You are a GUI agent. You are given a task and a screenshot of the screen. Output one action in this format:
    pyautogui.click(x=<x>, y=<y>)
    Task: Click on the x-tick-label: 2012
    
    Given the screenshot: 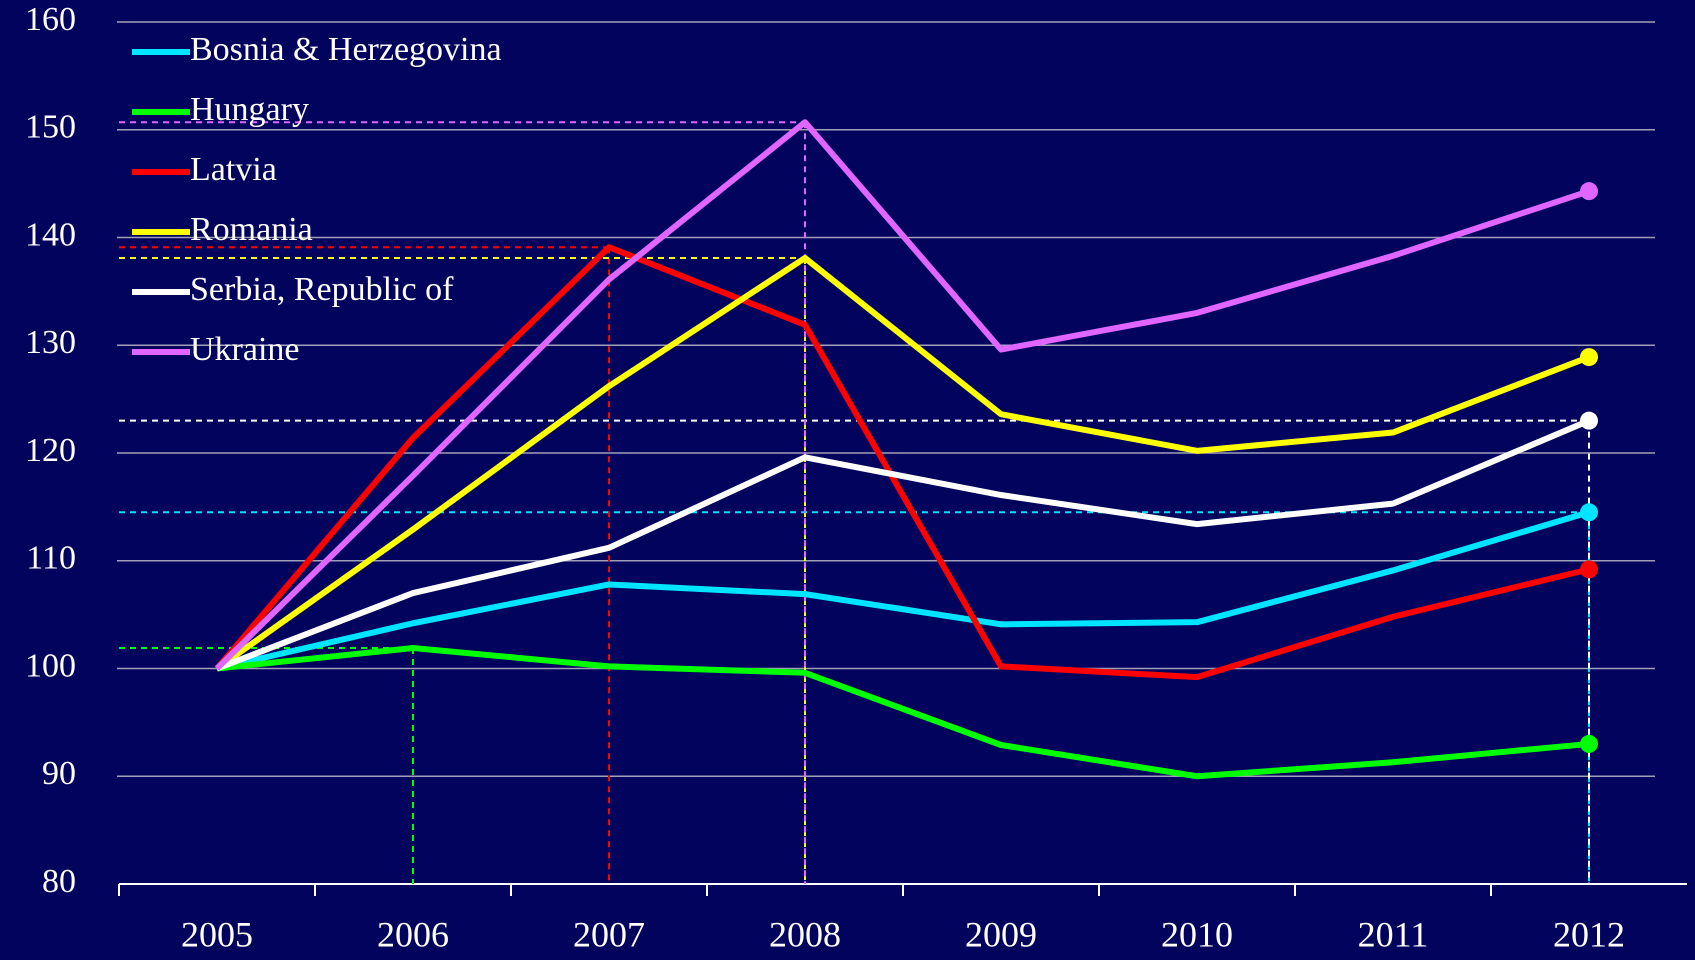 What is the action you would take?
    pyautogui.click(x=1589, y=934)
    